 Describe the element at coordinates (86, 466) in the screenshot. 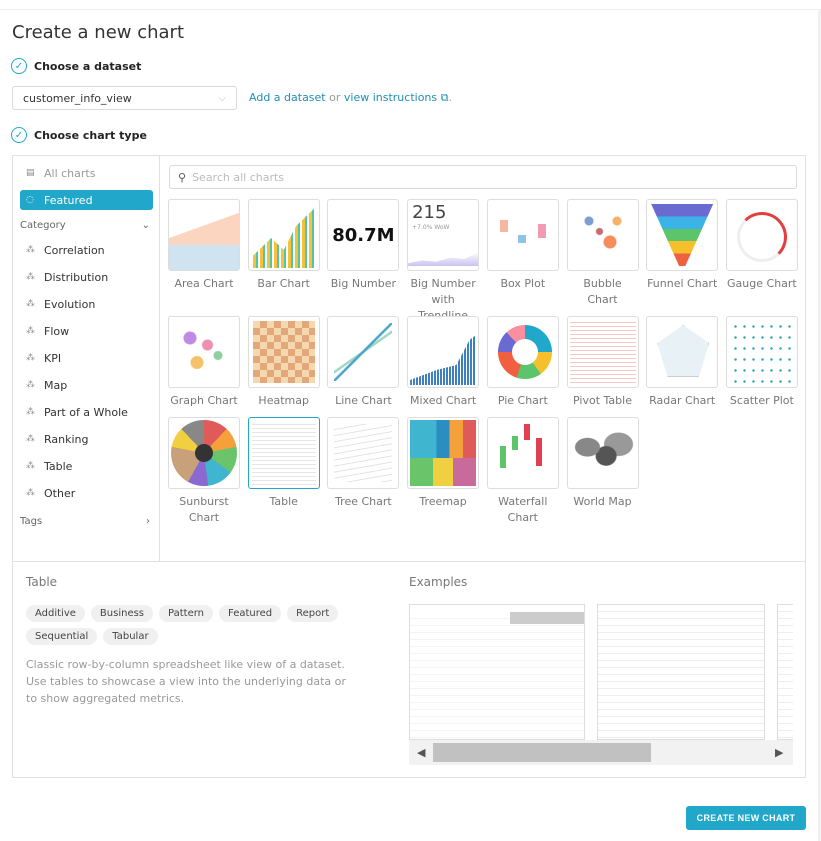

I see `sidebar-item-table: ⁂ Table` at that location.